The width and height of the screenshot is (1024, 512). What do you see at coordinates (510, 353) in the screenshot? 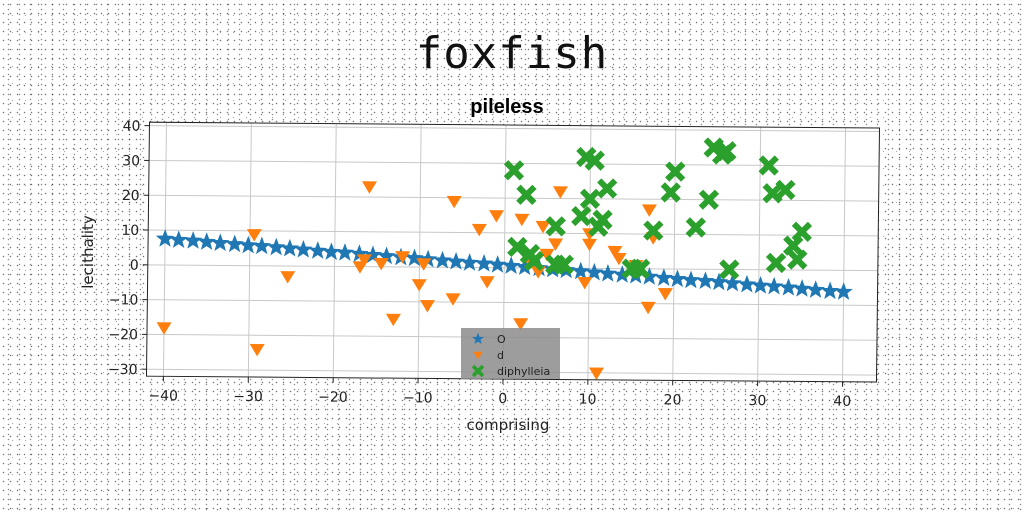
I see `legend: Od diphylleia` at bounding box center [510, 353].